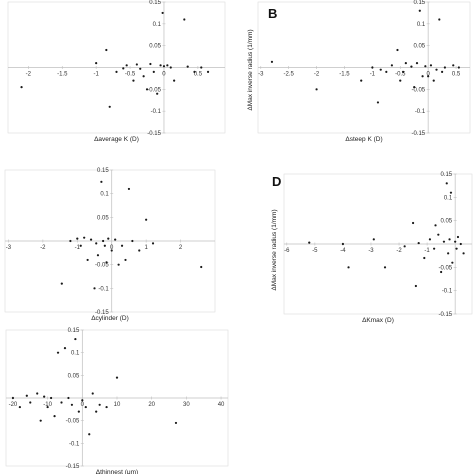 The width and height of the screenshot is (474, 474). Describe the element at coordinates (13, 405) in the screenshot. I see `x-tick-label: -20` at that location.